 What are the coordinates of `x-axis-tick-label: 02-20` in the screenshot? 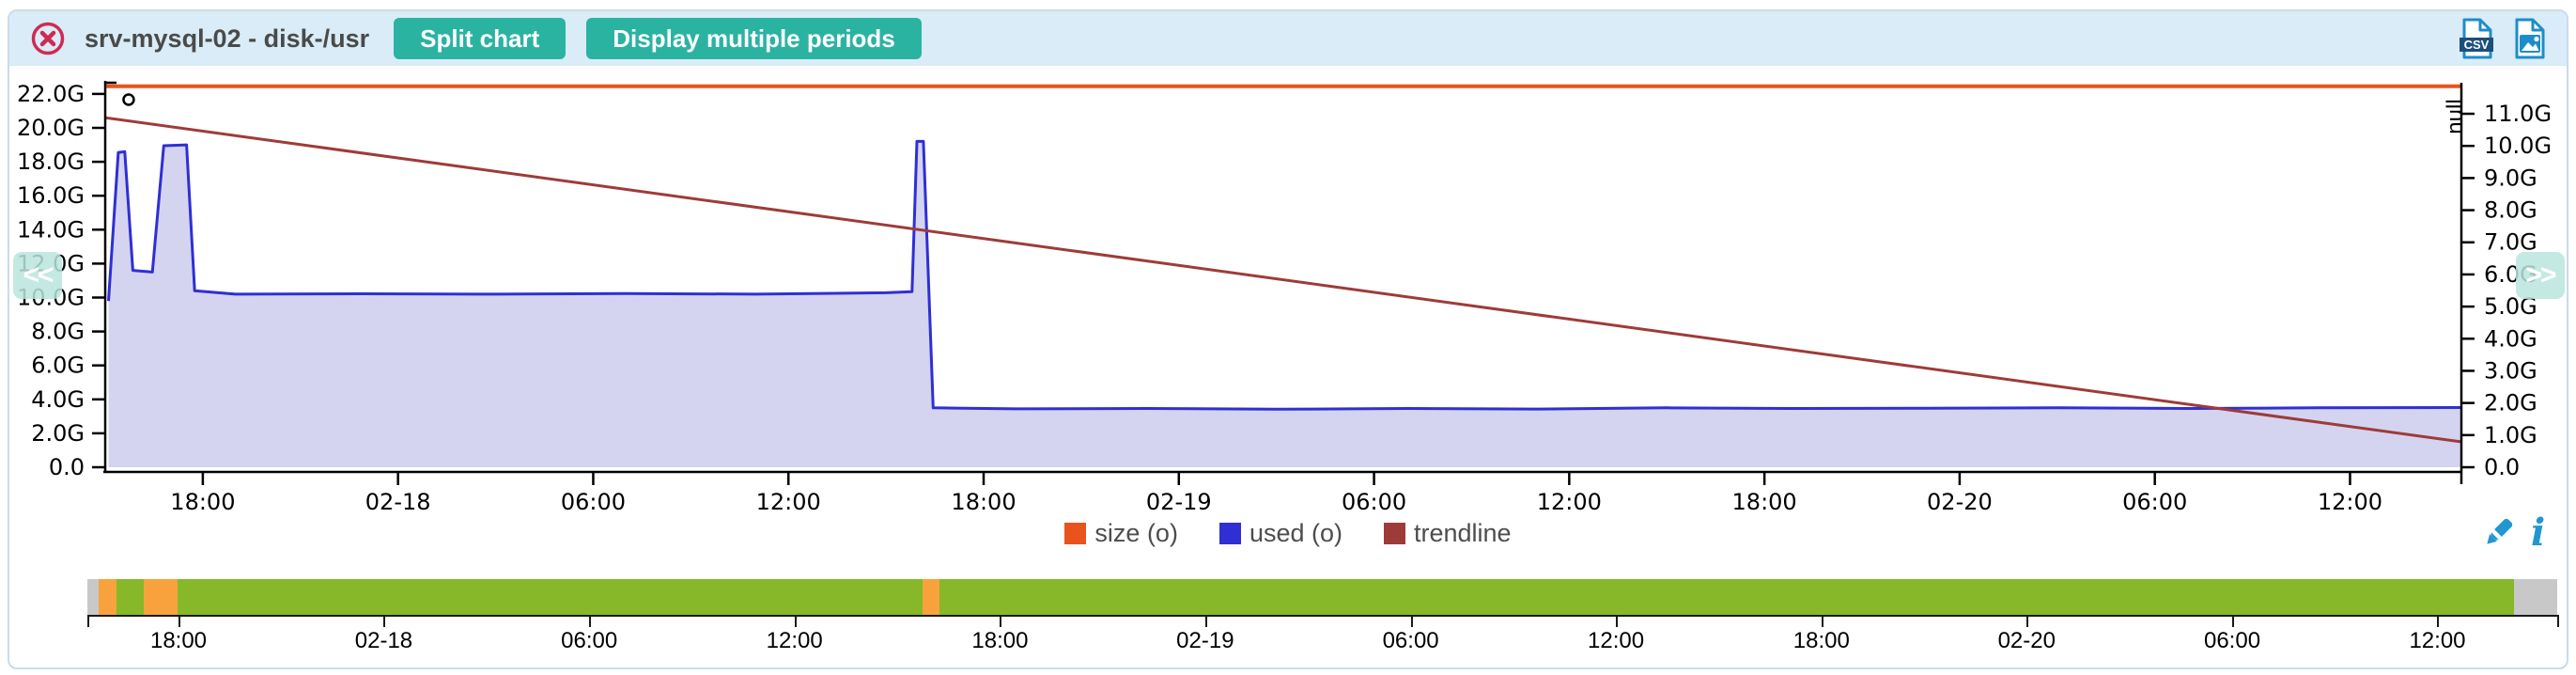 It's located at (1960, 502).